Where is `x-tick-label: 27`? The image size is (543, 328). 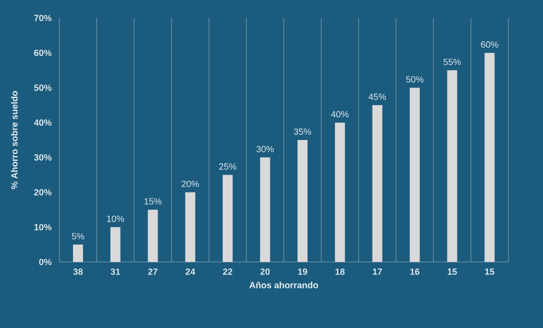 x-tick-label: 27 is located at coordinates (153, 271).